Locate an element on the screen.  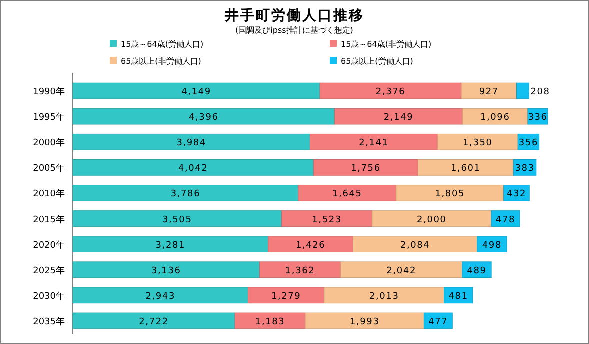
data-label: 2,376 is located at coordinates (391, 93).